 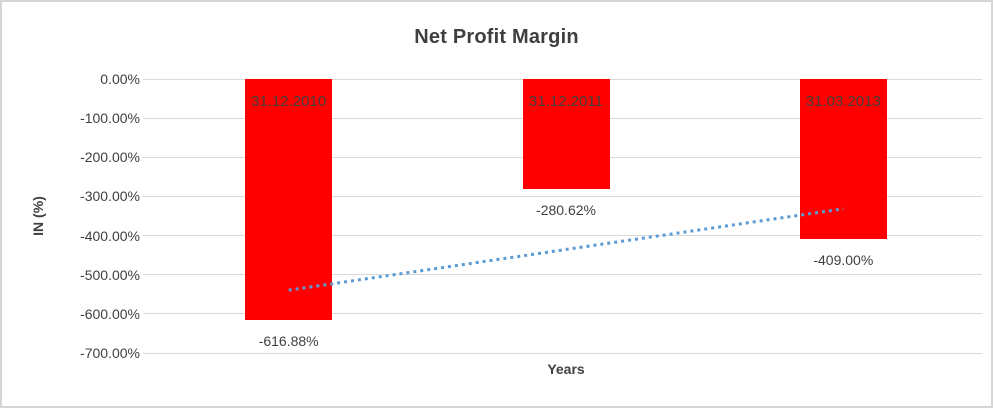 I want to click on y-tick-label: -500.00%, so click(x=110, y=274).